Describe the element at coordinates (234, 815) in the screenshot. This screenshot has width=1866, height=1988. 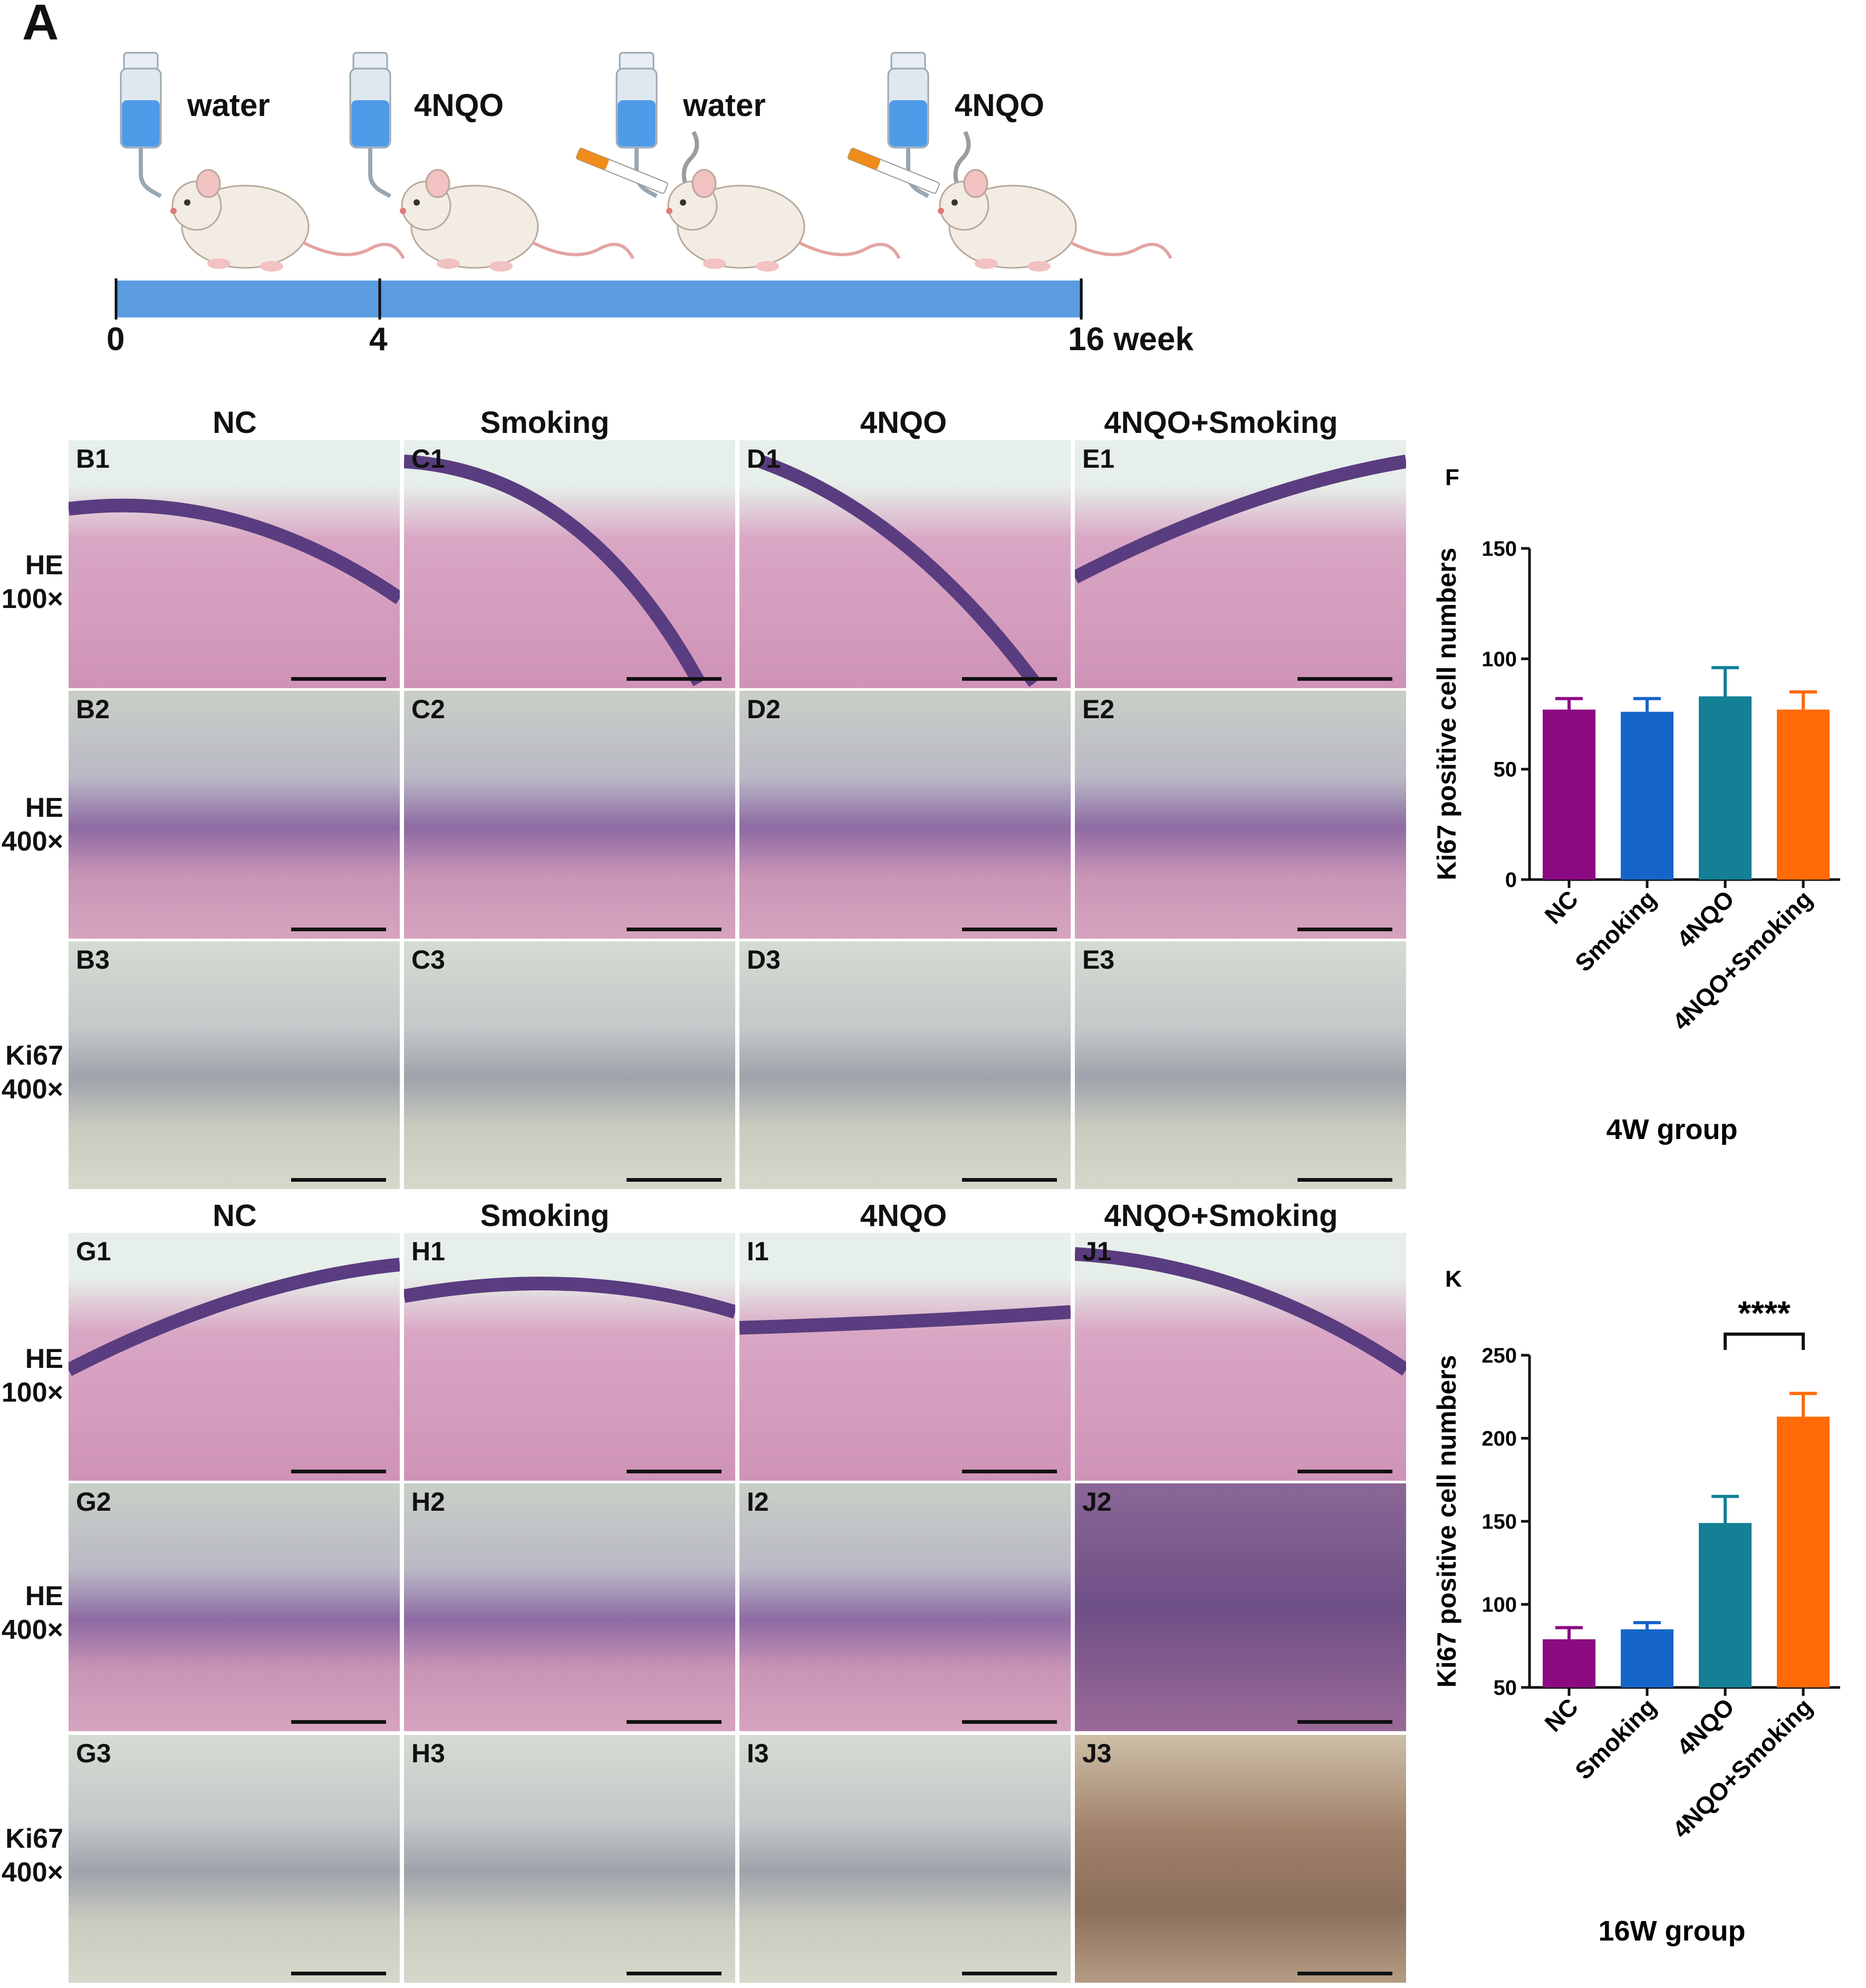
I see `micrograph-b2: B2` at that location.